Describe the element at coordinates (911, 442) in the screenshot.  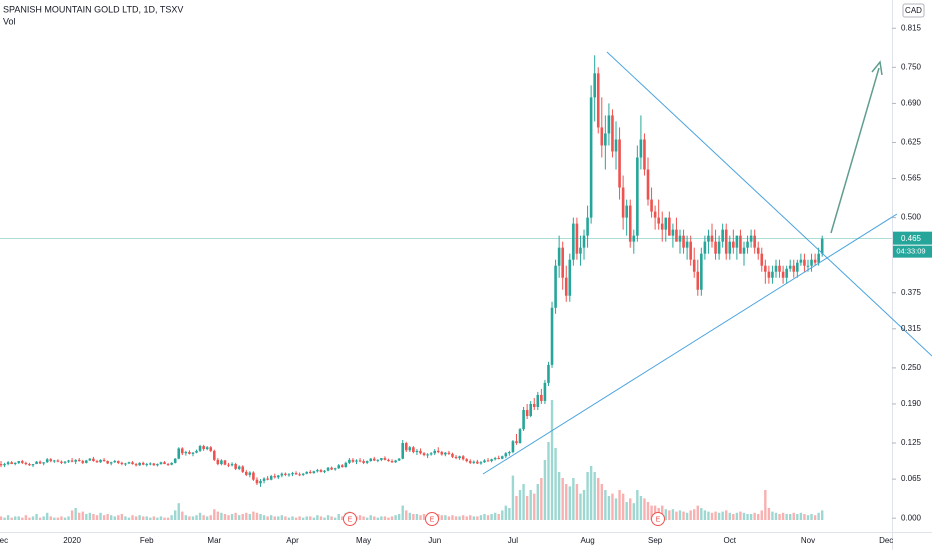
I see `y-tick-label: 0.125` at that location.